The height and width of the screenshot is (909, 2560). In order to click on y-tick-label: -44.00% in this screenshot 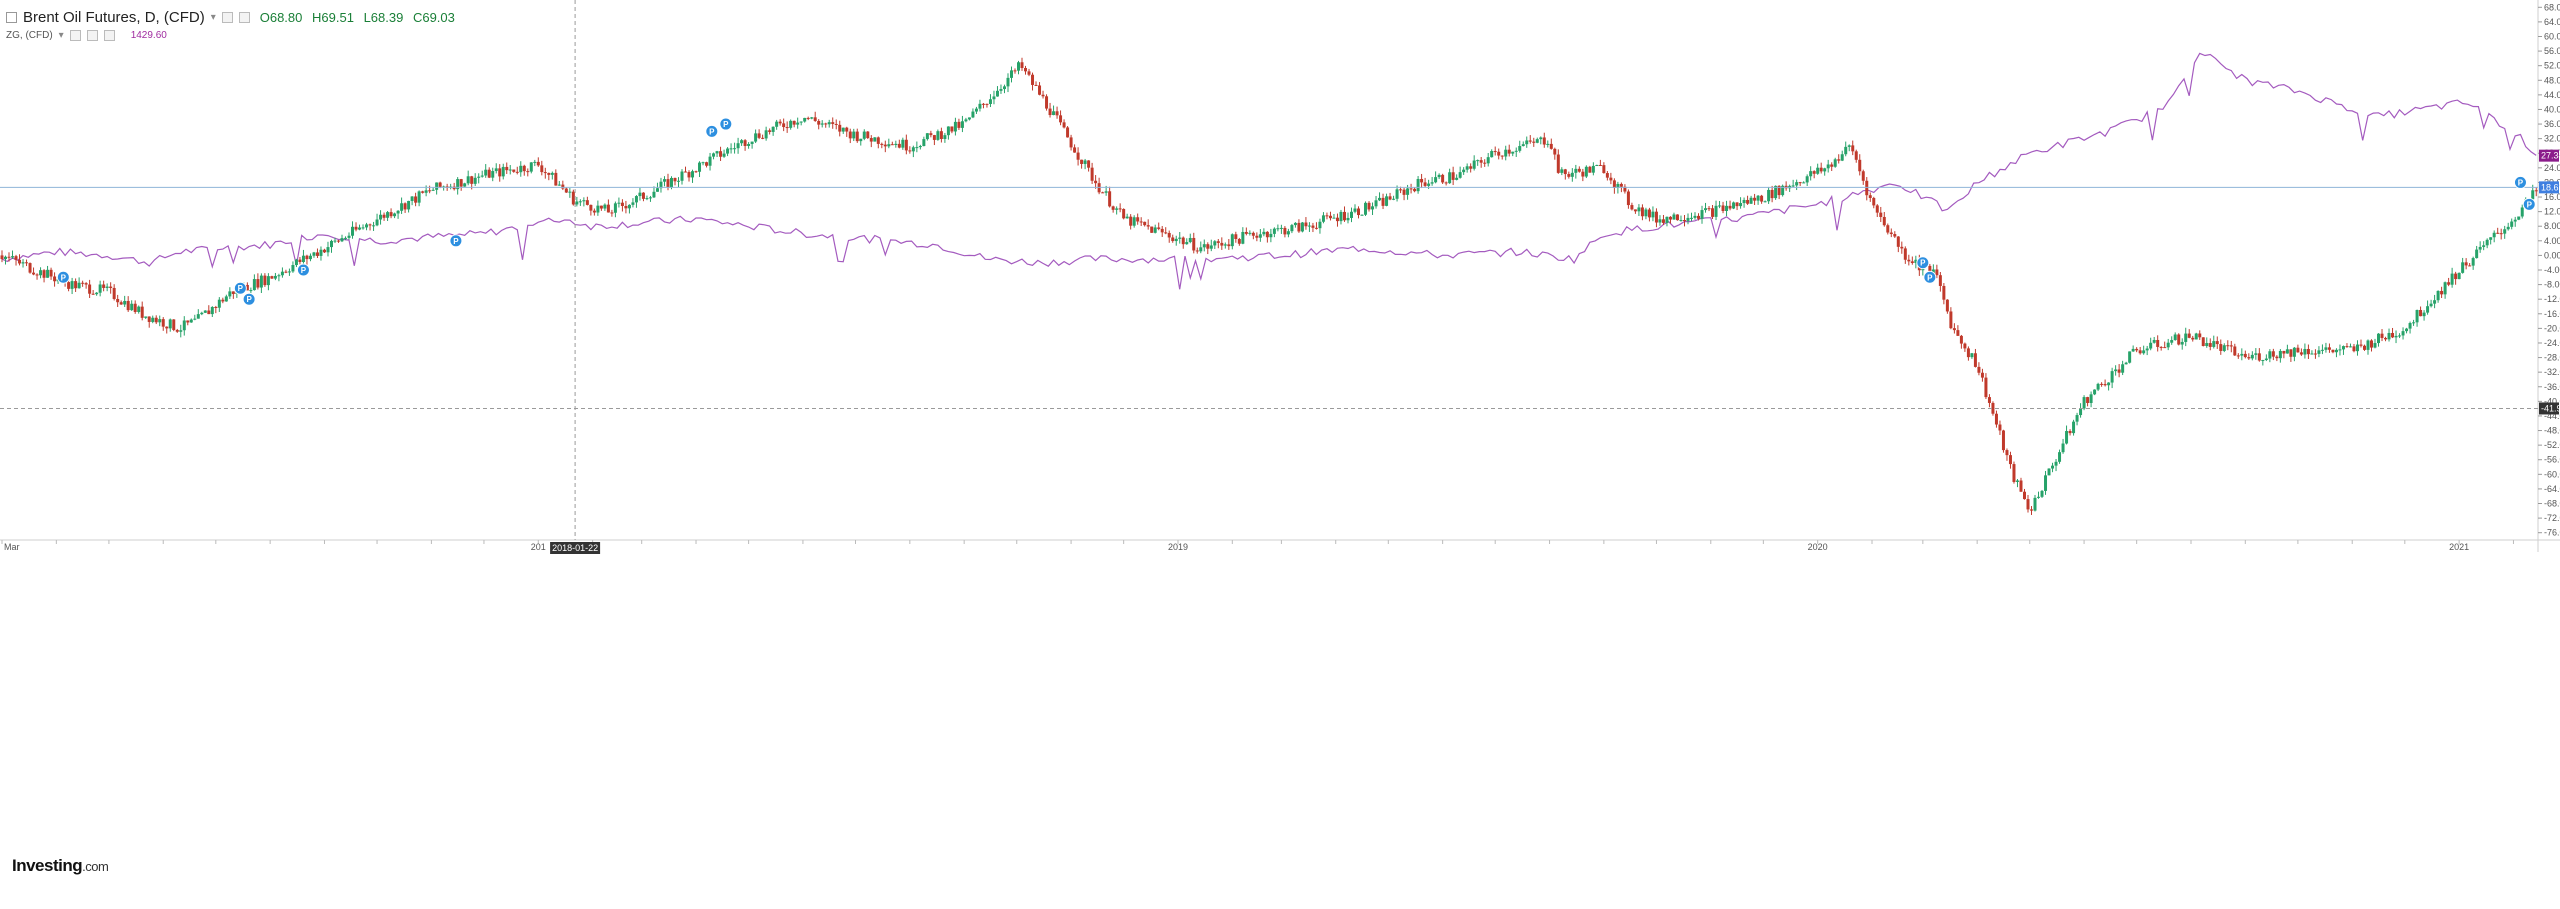, I will do `click(2552, 416)`.